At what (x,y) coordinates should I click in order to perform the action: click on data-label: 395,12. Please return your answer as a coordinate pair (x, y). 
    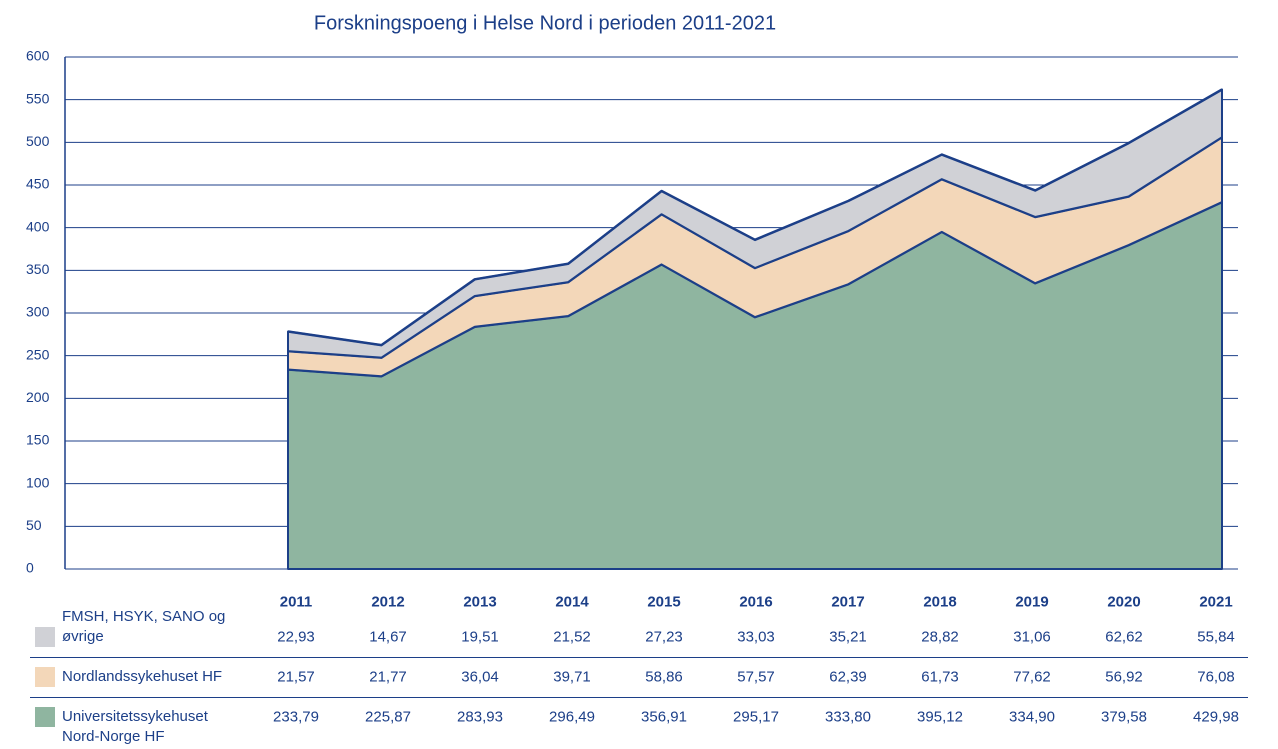
    Looking at the image, I should click on (940, 717).